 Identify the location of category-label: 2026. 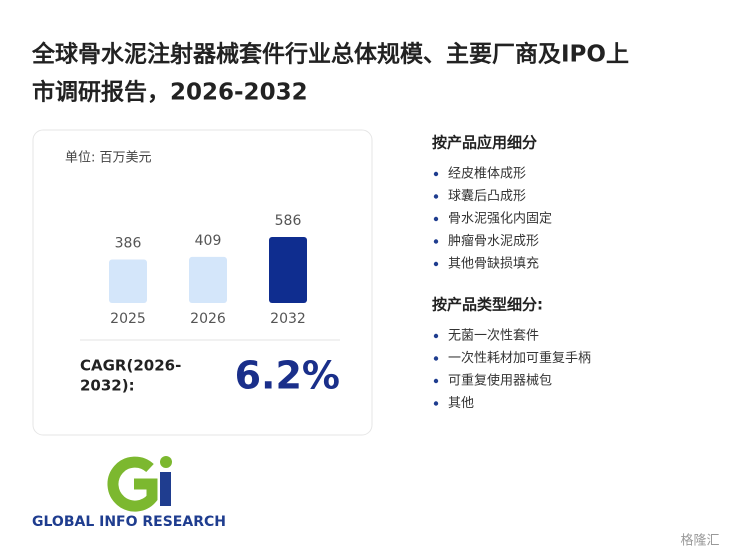
(208, 319).